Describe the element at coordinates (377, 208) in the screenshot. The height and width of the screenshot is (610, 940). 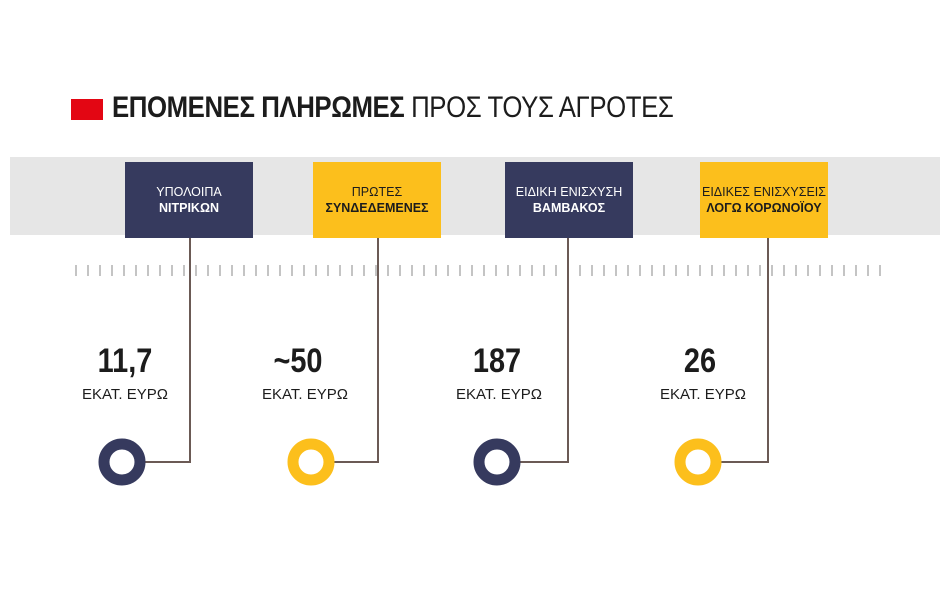
I see `payment-label-line2: ΣΥΝΔΕΔΕΜΕΝΕΣ` at that location.